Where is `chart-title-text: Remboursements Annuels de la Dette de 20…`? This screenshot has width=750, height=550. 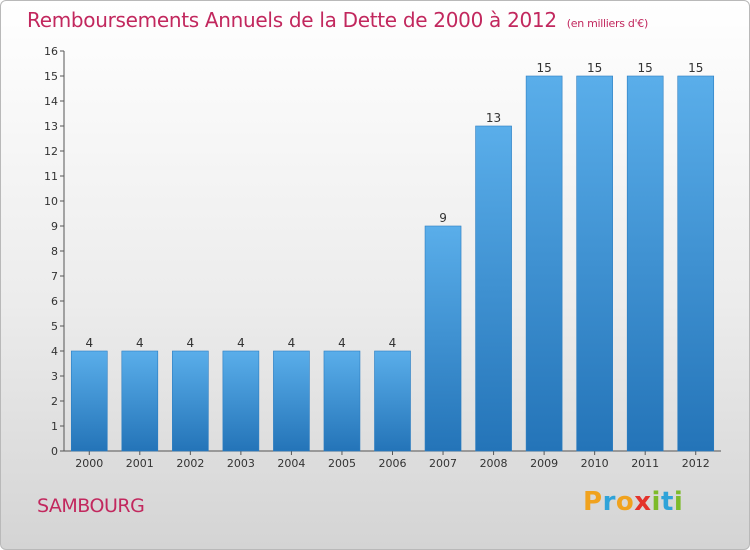 chart-title-text: Remboursements Annuels de la Dette de 20… is located at coordinates (292, 20).